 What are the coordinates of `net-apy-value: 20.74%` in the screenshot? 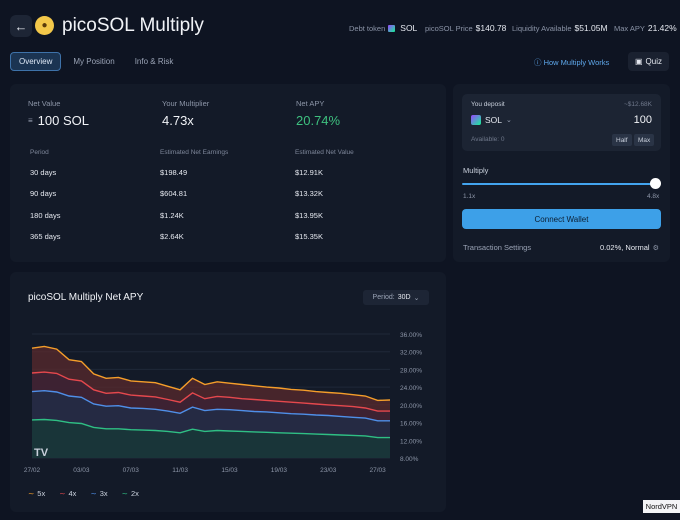 It's located at (318, 120).